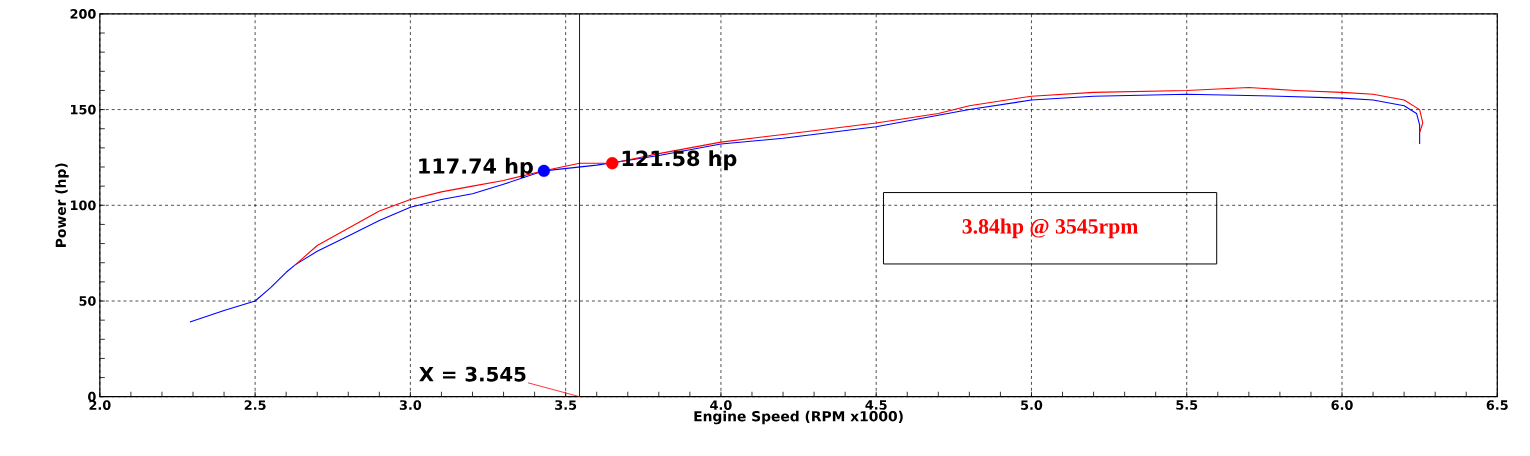  I want to click on x-axis-title: Engine Speed (RPM x1000), so click(798, 417).